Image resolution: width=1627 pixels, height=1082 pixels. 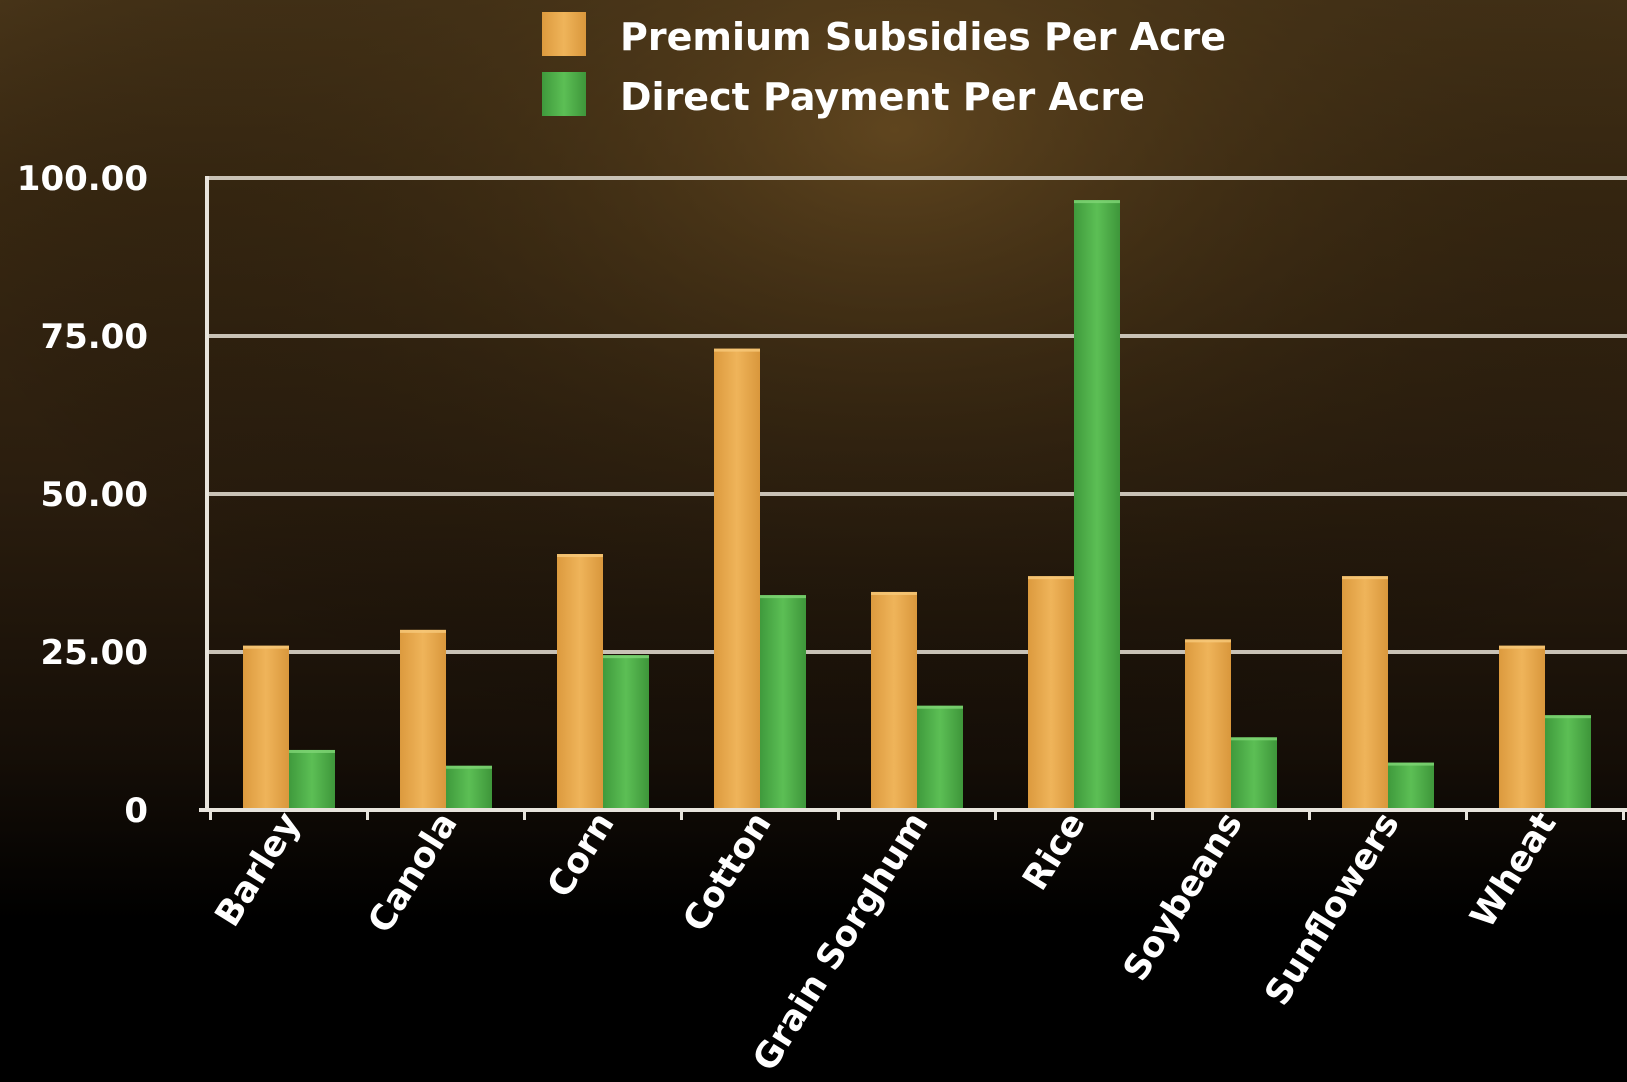 I want to click on bar-direct-rice, so click(x=1097, y=505).